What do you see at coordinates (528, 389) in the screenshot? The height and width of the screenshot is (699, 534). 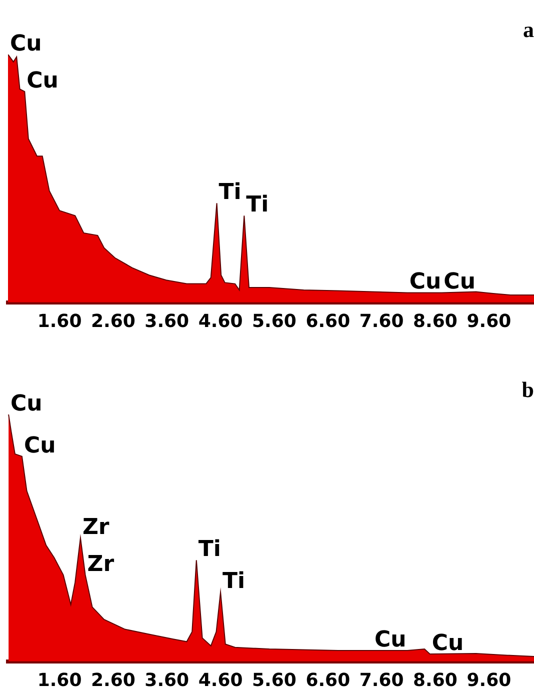 I see `chart-title: b` at bounding box center [528, 389].